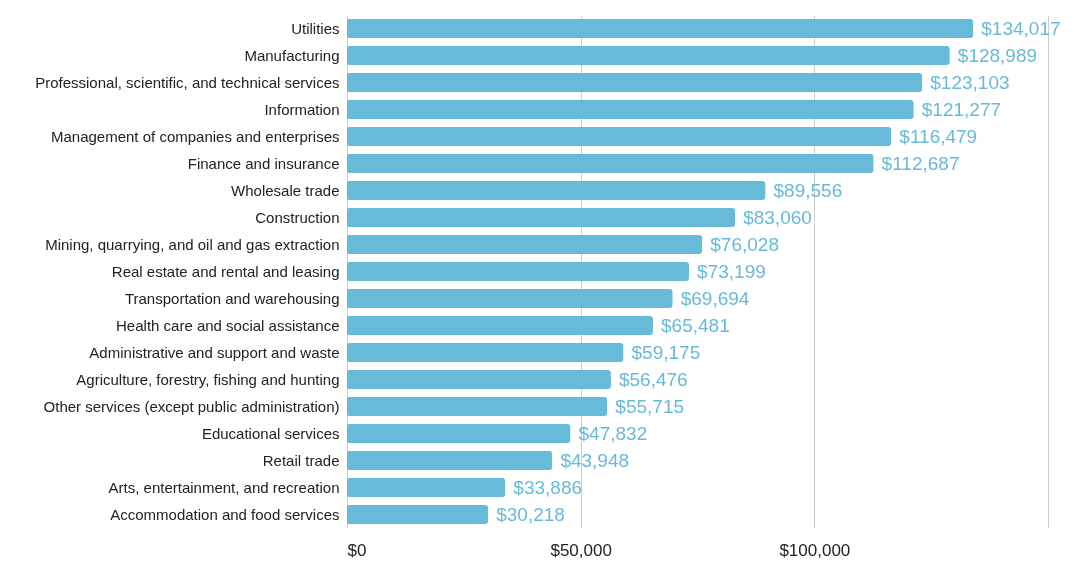 This screenshot has width=1091, height=566. I want to click on y-tick-label: Other services (except public administration), so click(191, 406).